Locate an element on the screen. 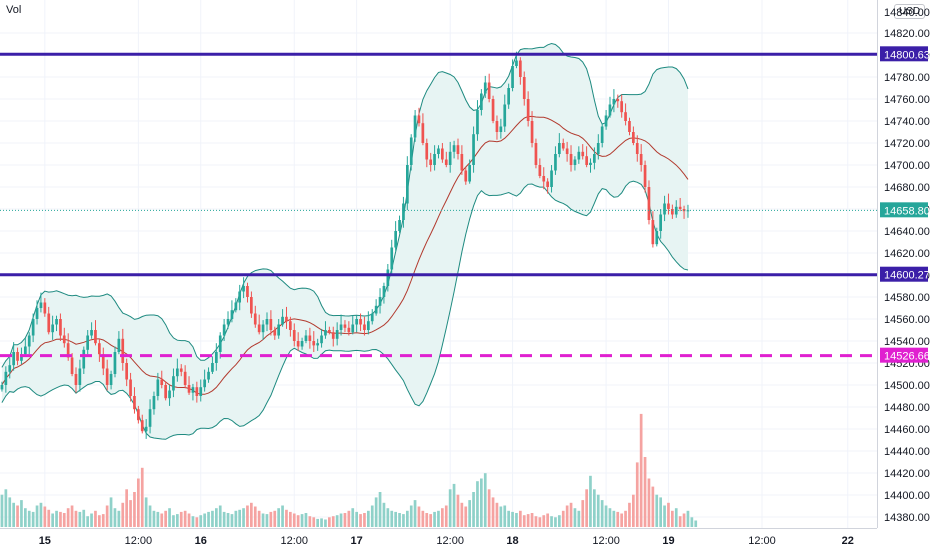 The image size is (932, 550). time-tick-label: 18 is located at coordinates (512, 541).